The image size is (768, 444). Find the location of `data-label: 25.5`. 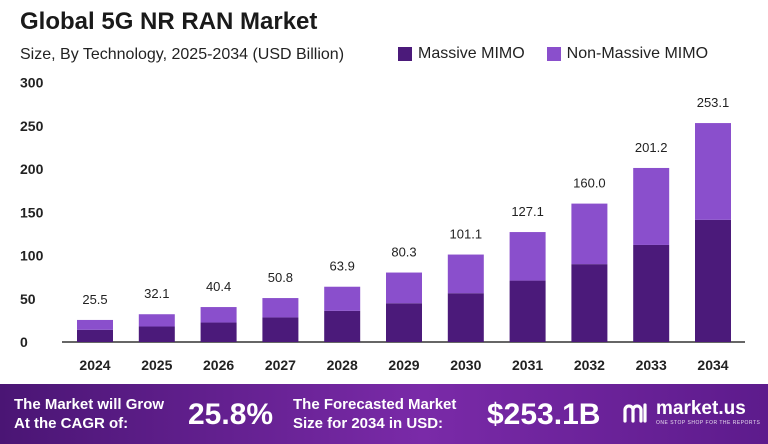

data-label: 25.5 is located at coordinates (94, 299).